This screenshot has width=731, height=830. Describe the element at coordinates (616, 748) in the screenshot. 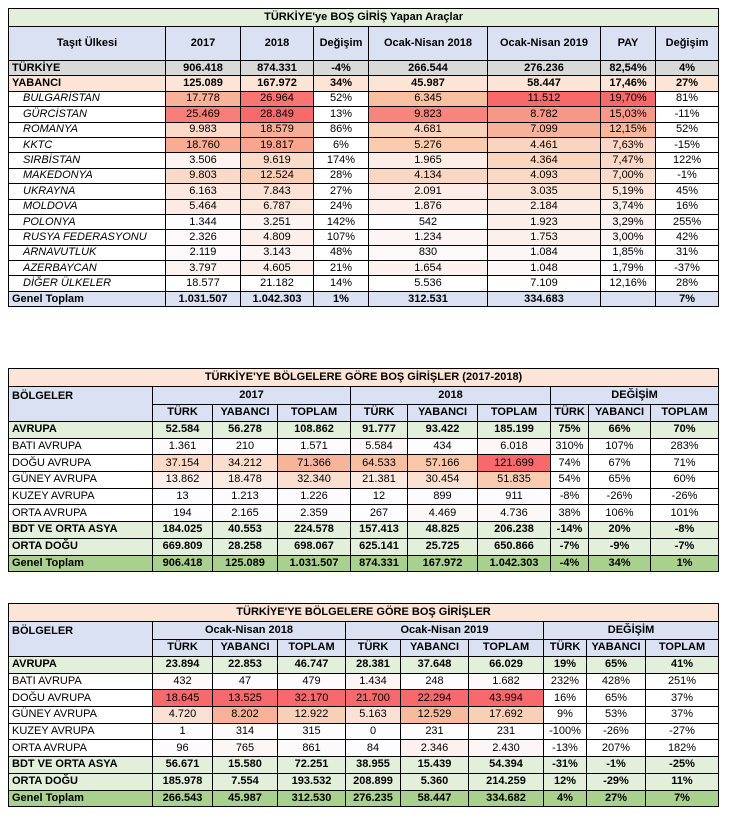

I see `table-cell: 207%` at that location.